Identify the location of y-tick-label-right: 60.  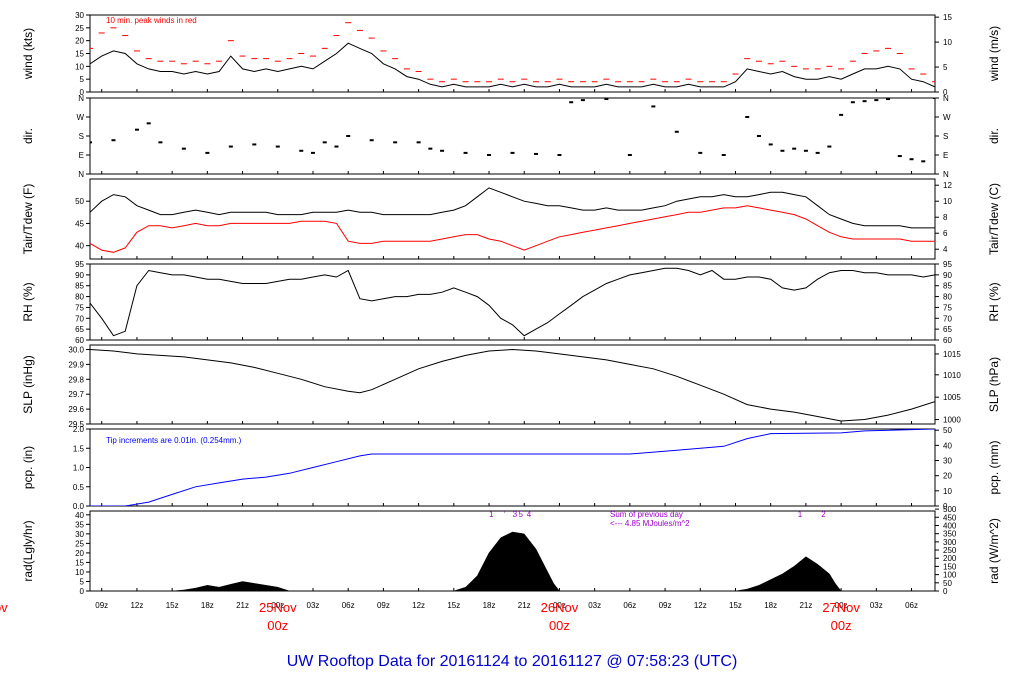
(947, 340).